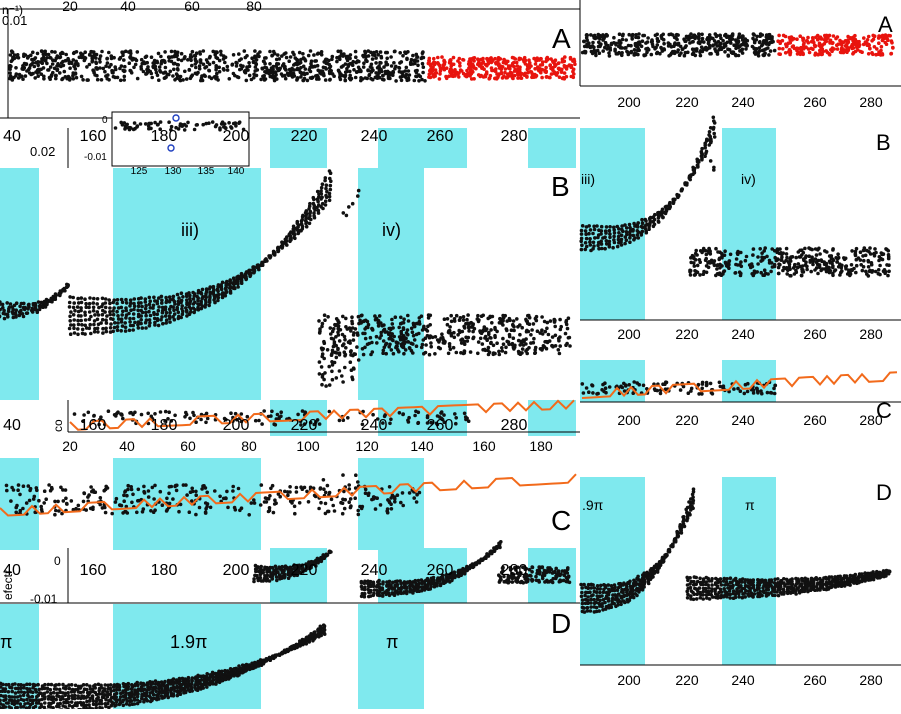  Describe the element at coordinates (98, 299) in the screenshot. I see `data-point-2055` at that location.